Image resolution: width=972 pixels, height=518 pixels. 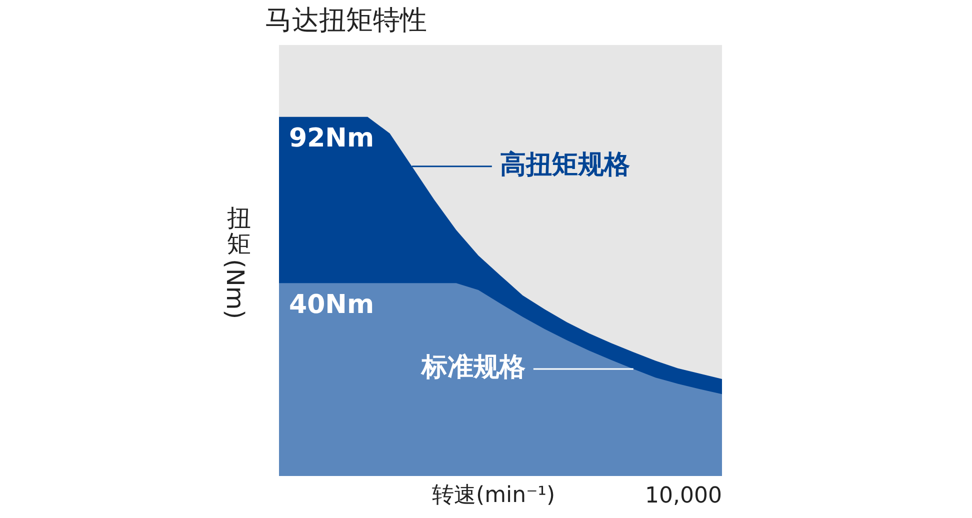 I want to click on annotation: 40Nm, so click(x=331, y=305).